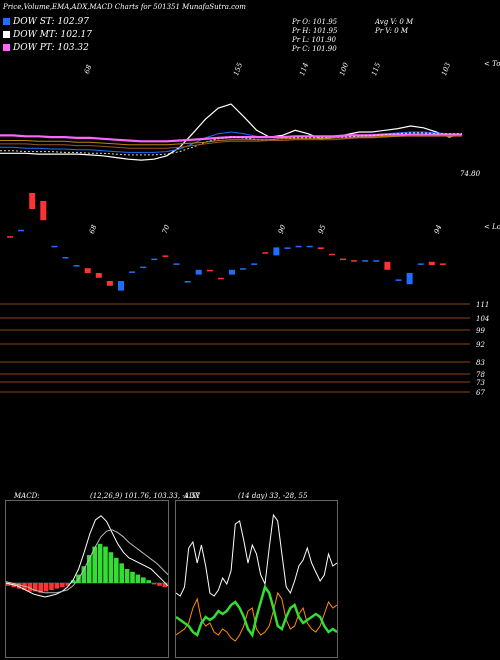  What do you see at coordinates (238, 69) in the screenshot?
I see `top-label-1: 155` at bounding box center [238, 69].